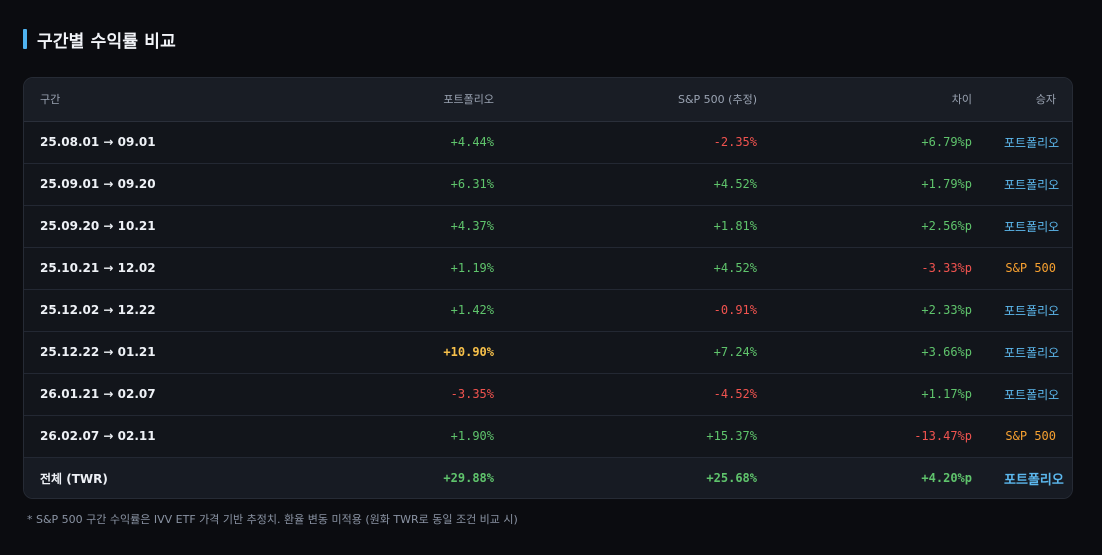 The height and width of the screenshot is (555, 1102). I want to click on diff-cell: -13.47%p, so click(880, 436).